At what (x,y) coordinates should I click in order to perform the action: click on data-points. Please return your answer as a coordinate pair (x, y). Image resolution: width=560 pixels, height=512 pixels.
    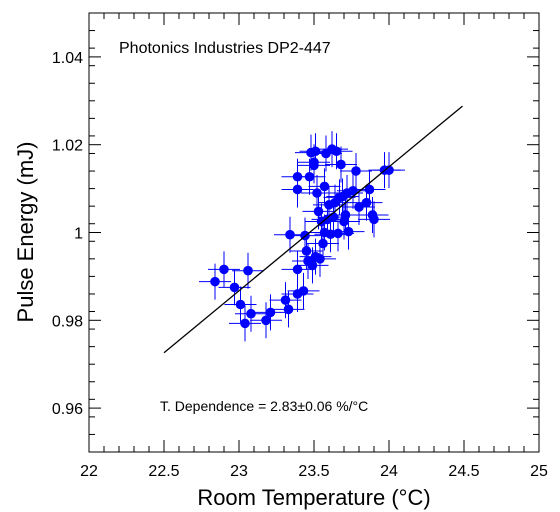
    Looking at the image, I should click on (302, 236).